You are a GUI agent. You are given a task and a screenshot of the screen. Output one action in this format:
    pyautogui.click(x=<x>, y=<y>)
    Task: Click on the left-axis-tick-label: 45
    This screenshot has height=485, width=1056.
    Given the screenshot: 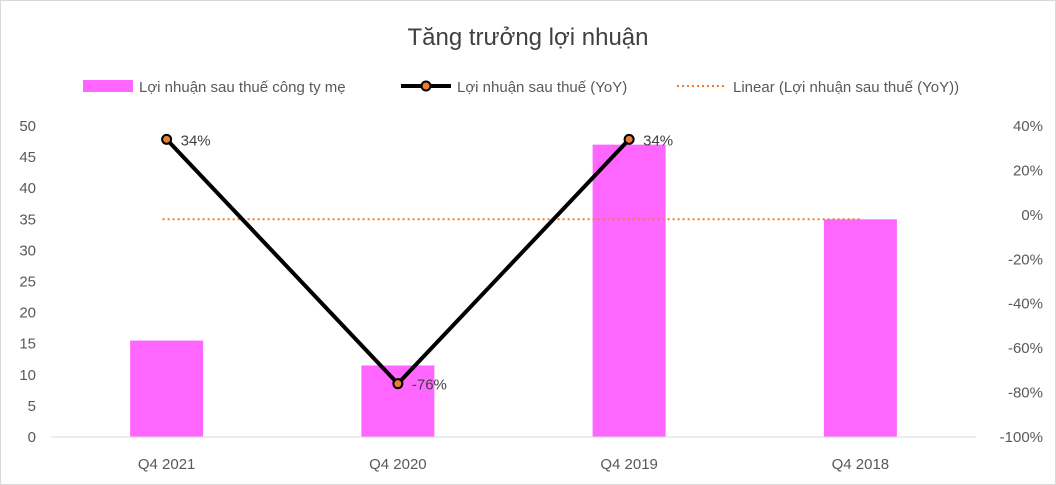 What is the action you would take?
    pyautogui.click(x=27, y=157)
    